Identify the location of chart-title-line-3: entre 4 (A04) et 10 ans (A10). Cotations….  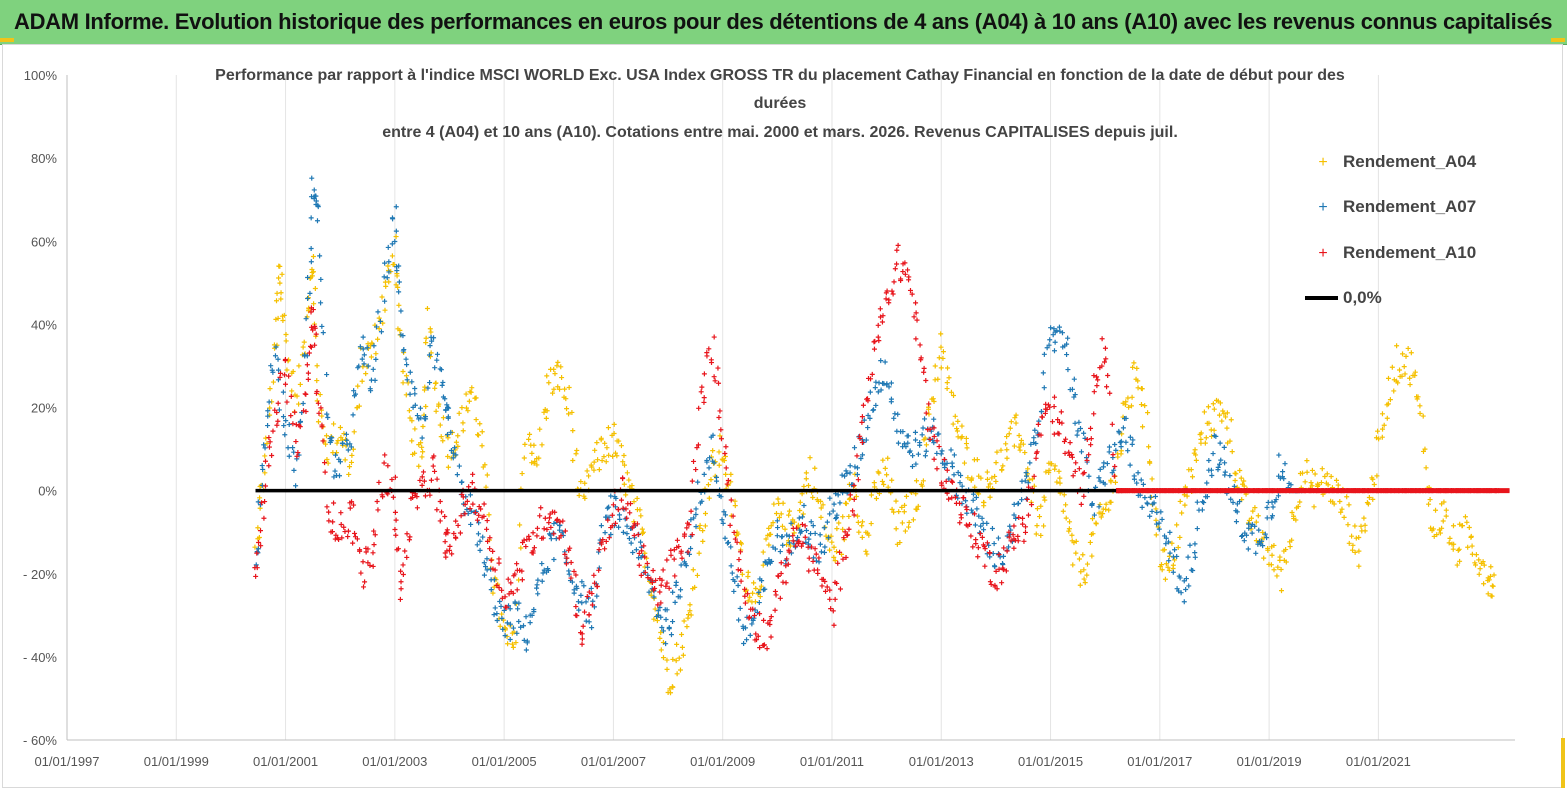
(780, 132).